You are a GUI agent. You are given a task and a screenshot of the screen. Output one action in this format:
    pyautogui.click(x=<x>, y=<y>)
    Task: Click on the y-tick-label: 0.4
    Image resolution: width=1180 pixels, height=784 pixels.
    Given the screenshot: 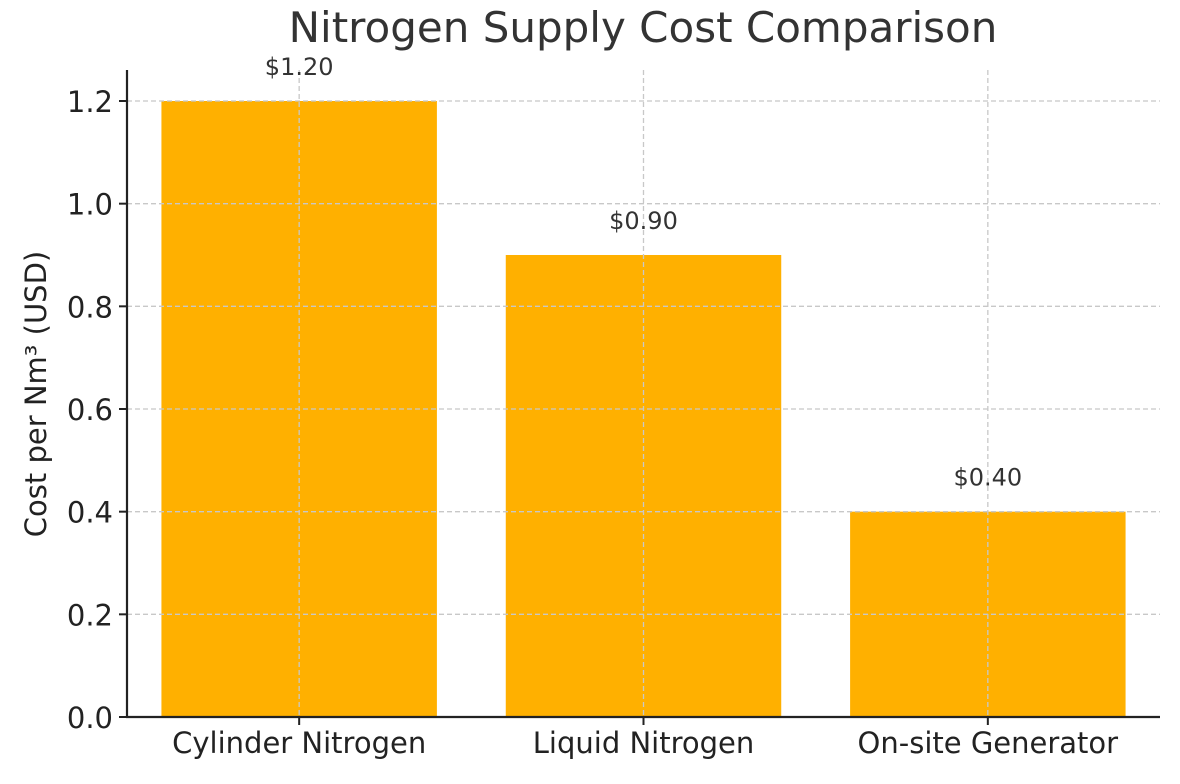 What is the action you would take?
    pyautogui.click(x=90, y=513)
    